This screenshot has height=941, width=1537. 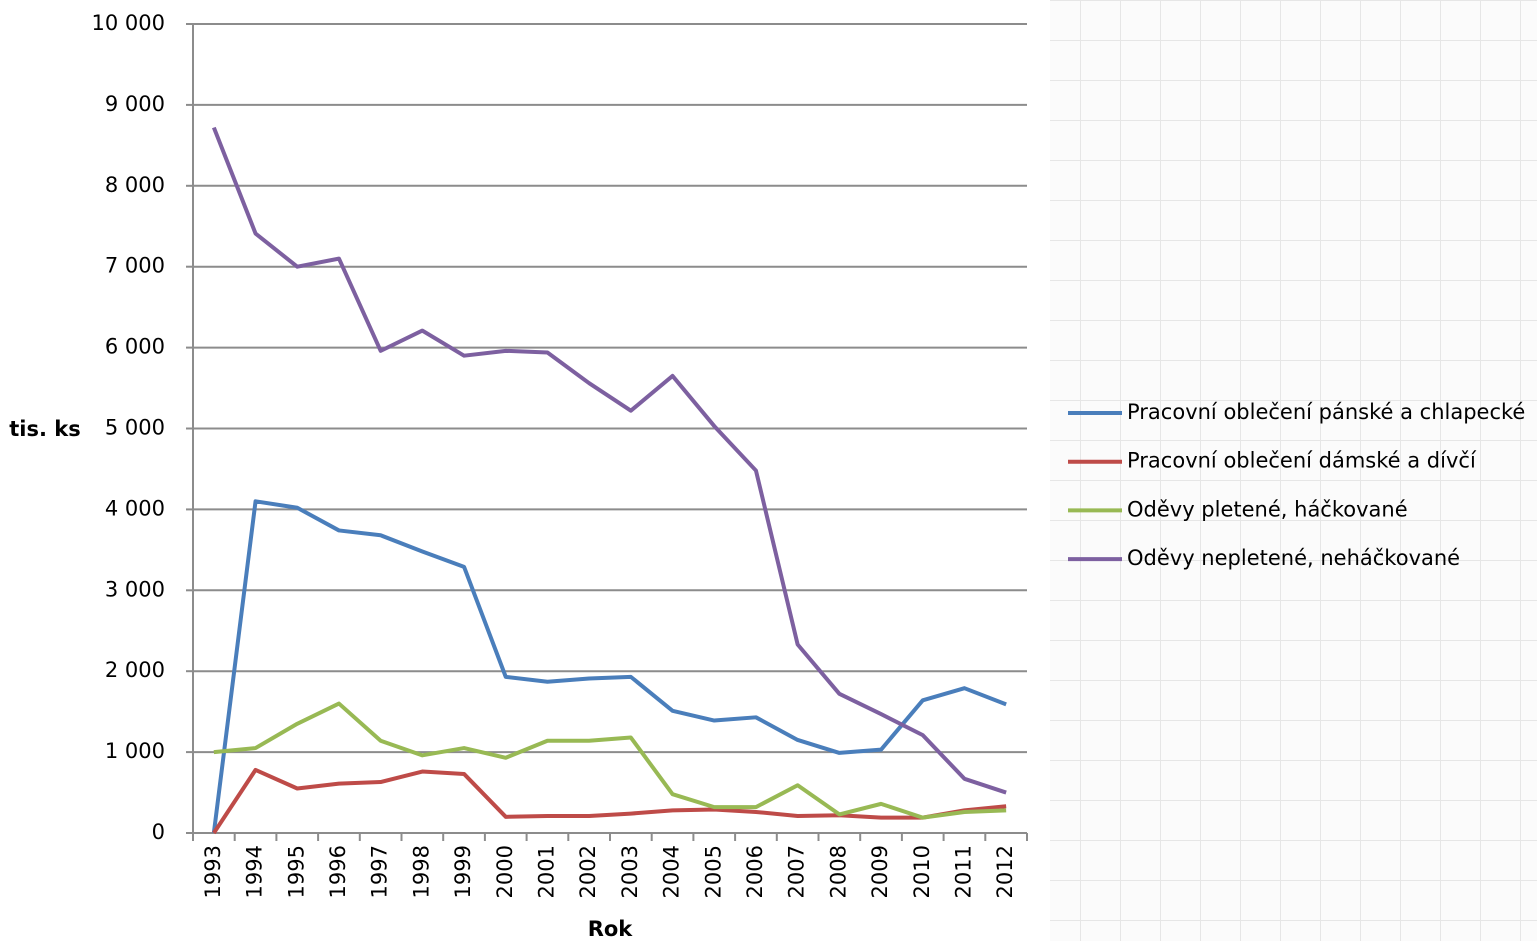 I want to click on x-tick-label: 2008, so click(x=838, y=871).